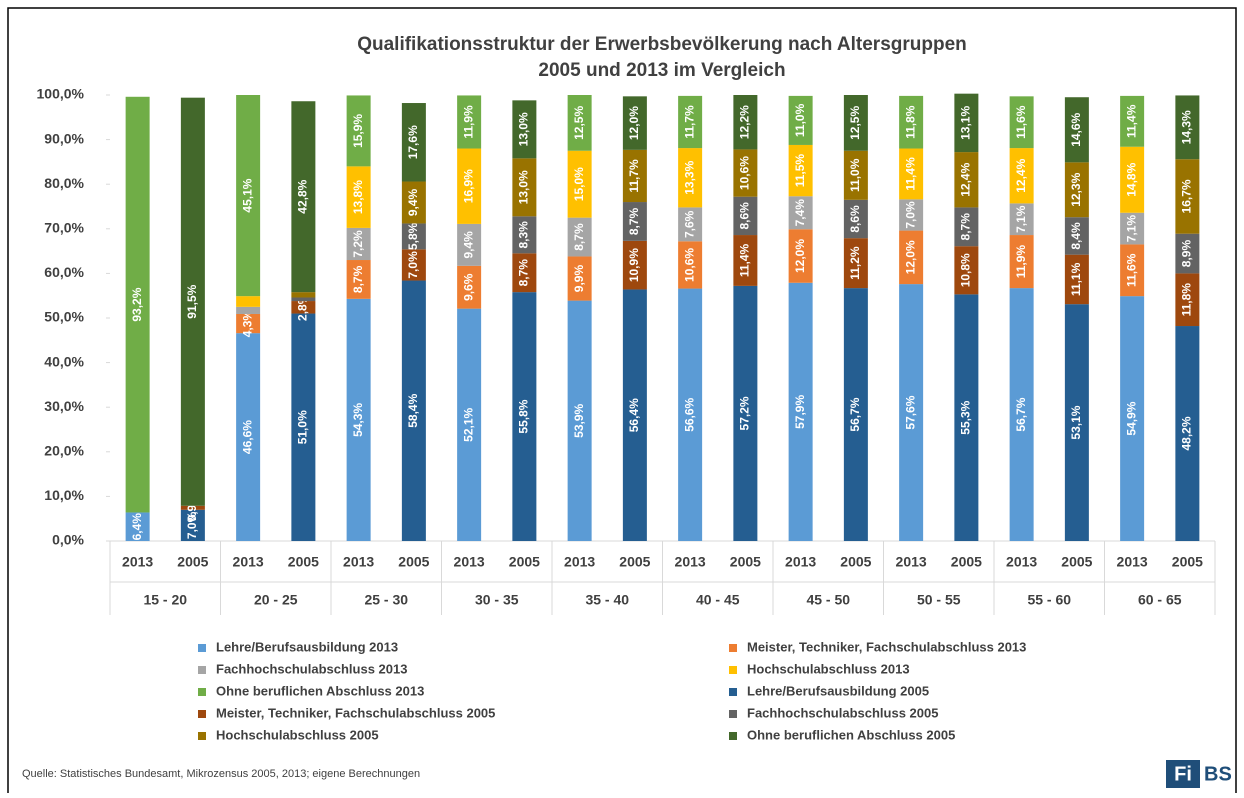  I want to click on legend-label: Lehre/Berufsausbildung 2013, so click(307, 646).